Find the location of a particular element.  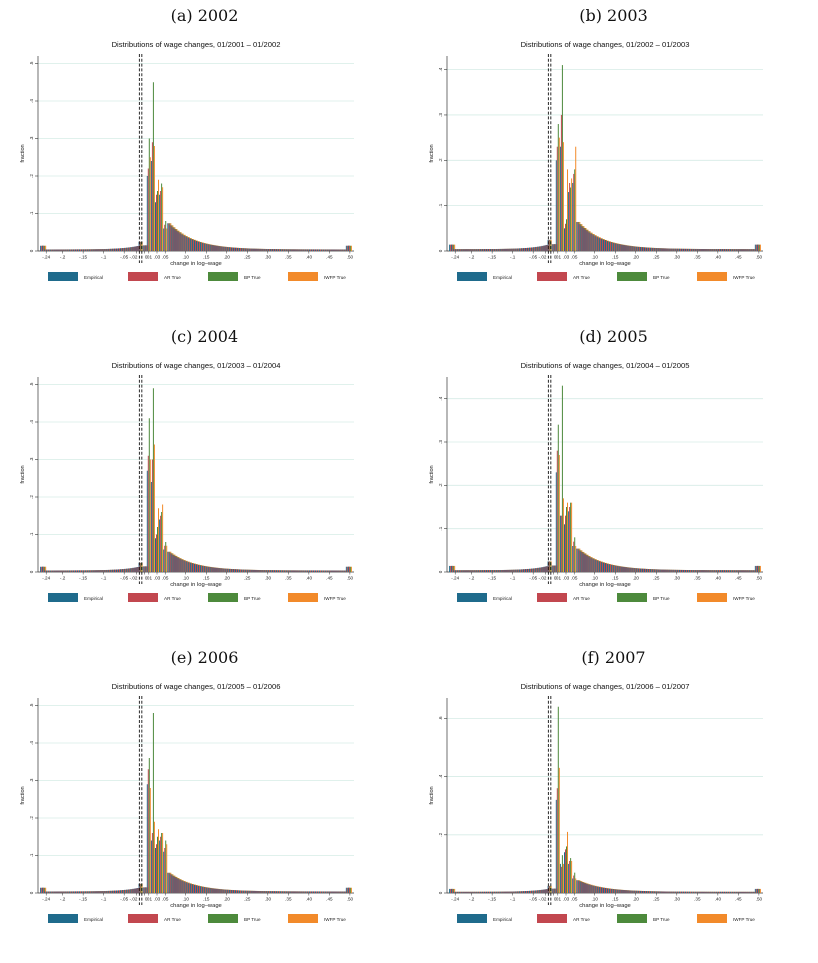

x-tick-label: .05 is located at coordinates (165, 578).